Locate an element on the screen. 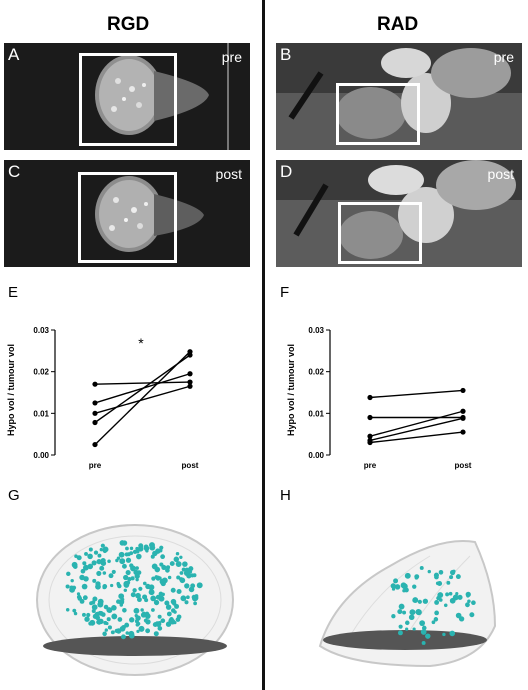  chart-e-xaxis: pre post is located at coordinates (144, 465).